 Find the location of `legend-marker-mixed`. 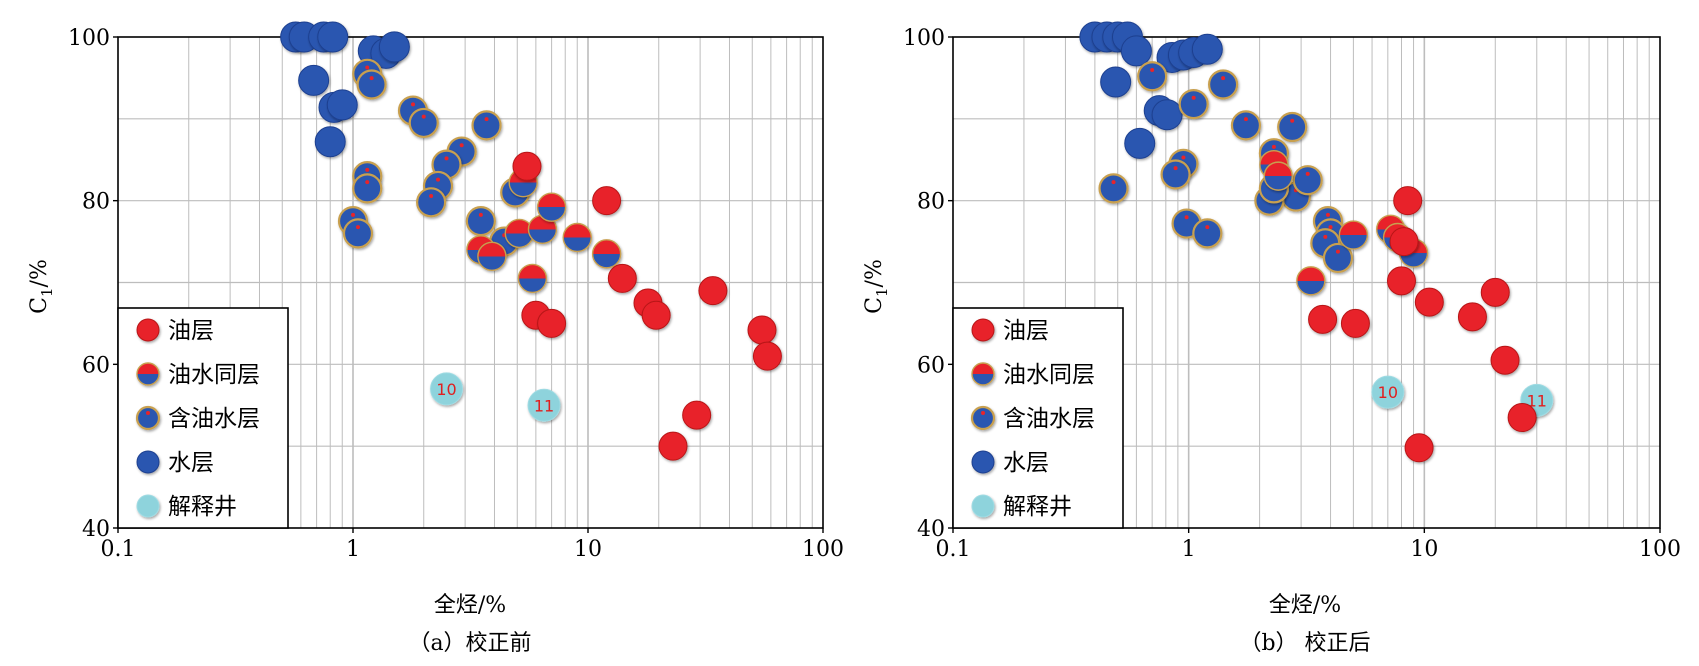

legend-marker-mixed is located at coordinates (148, 374).